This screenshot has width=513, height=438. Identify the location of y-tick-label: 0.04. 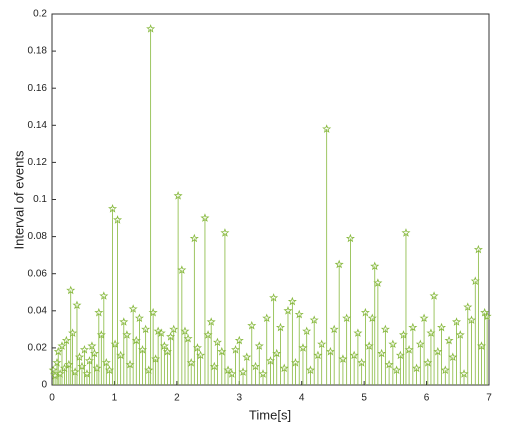
(38, 310).